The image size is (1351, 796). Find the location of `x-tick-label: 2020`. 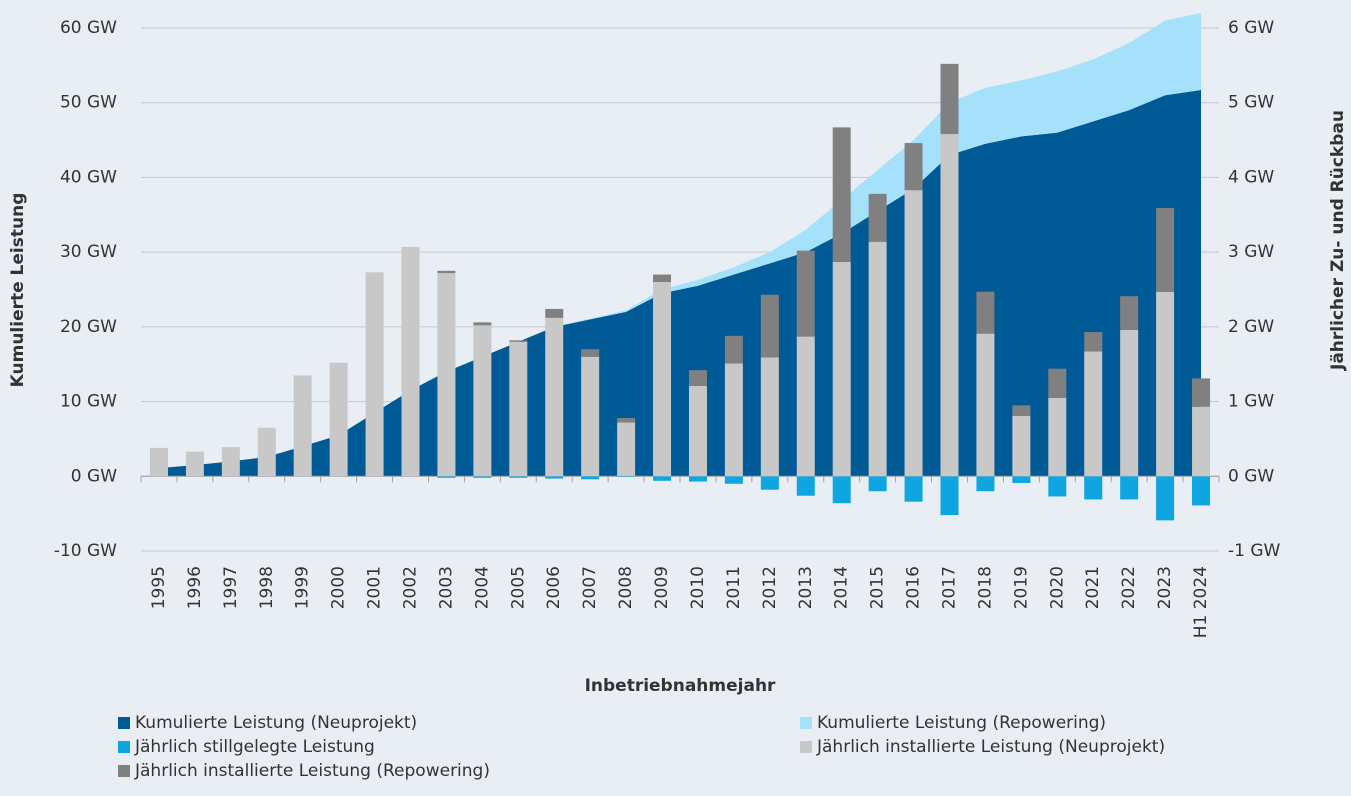

x-tick-label: 2020 is located at coordinates (1057, 587).